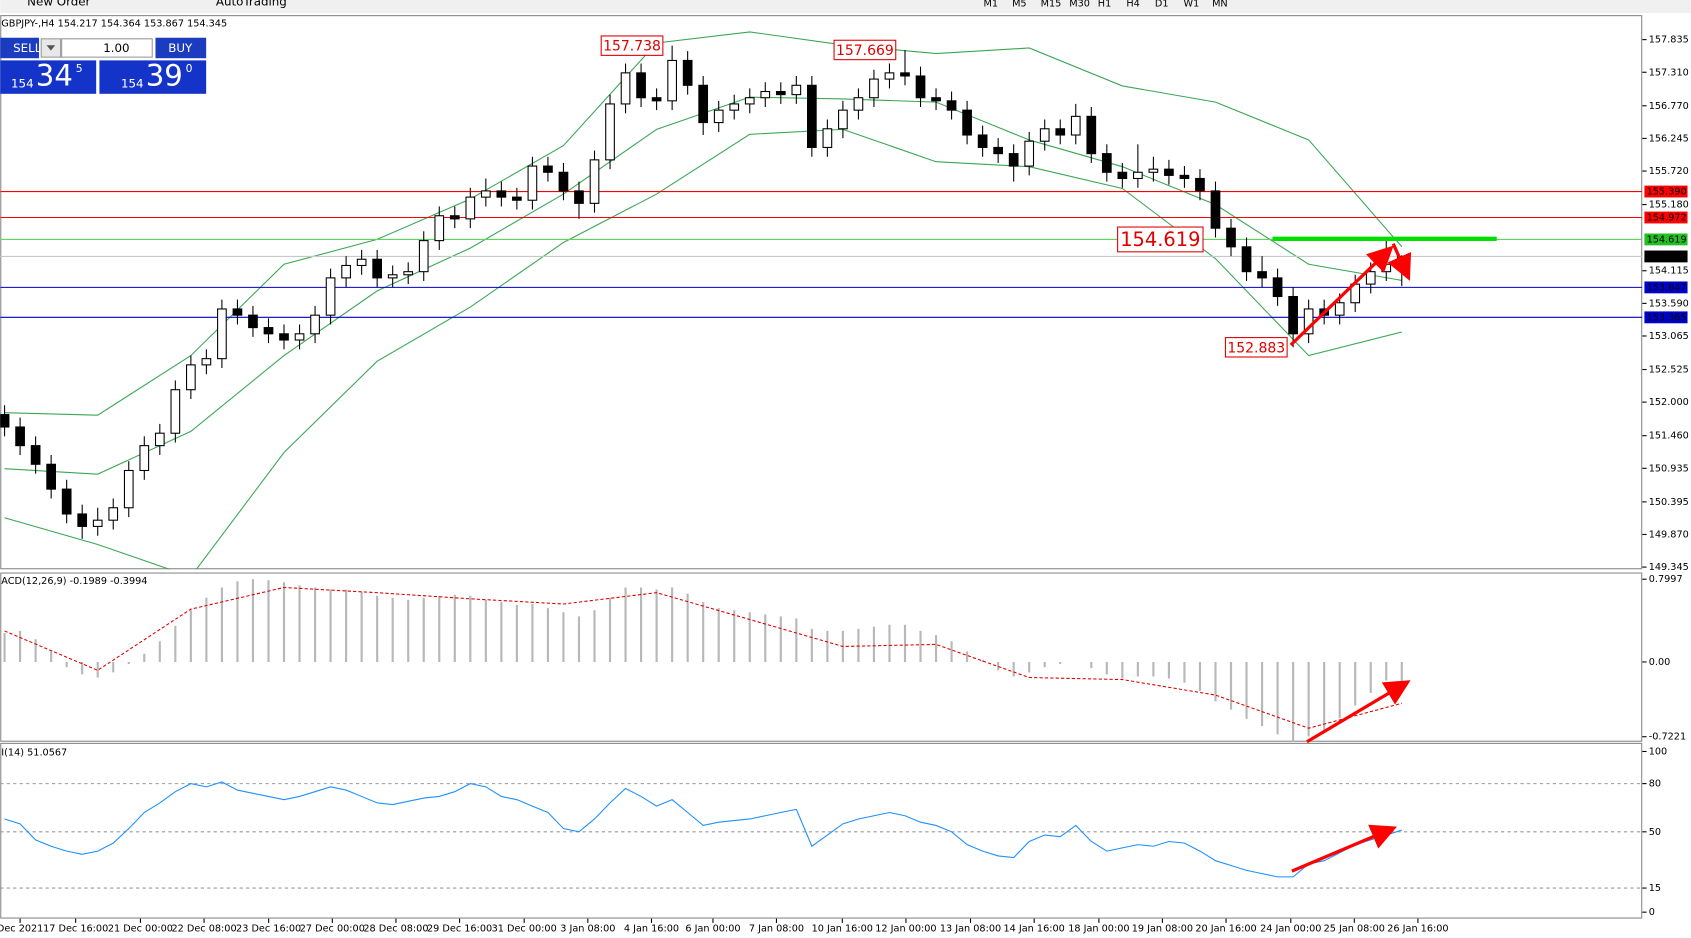  What do you see at coordinates (1220, 4) in the screenshot?
I see `timeframe-button: MN` at bounding box center [1220, 4].